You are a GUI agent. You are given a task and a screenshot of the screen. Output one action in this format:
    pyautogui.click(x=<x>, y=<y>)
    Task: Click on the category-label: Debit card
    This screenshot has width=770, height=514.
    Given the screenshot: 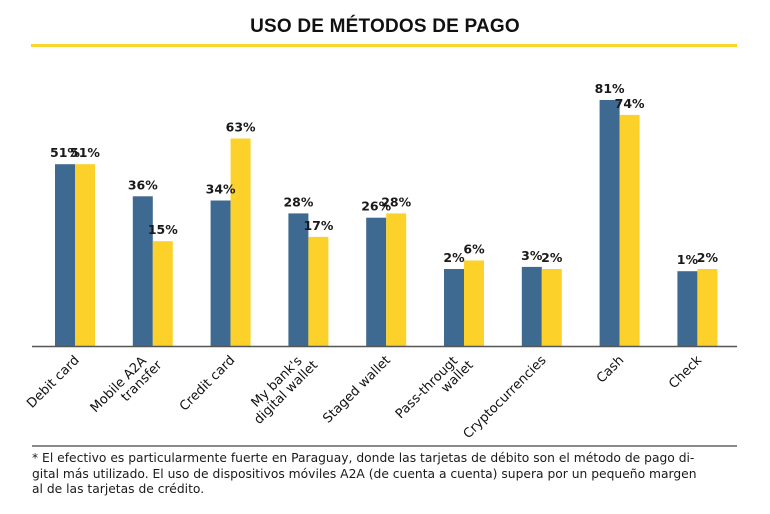 What is the action you would take?
    pyautogui.click(x=53, y=382)
    